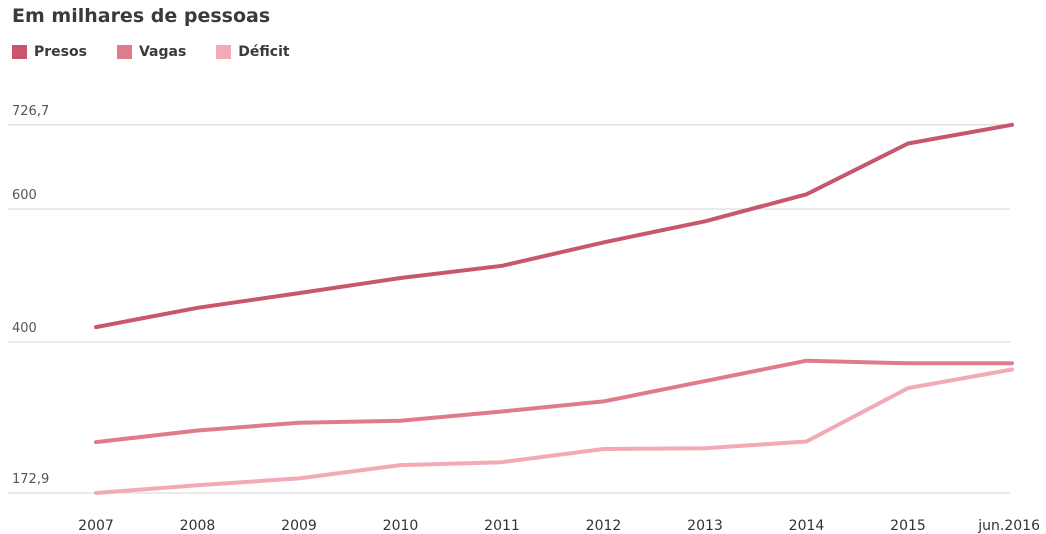  I want to click on x-tick-label: 2007, so click(96, 526).